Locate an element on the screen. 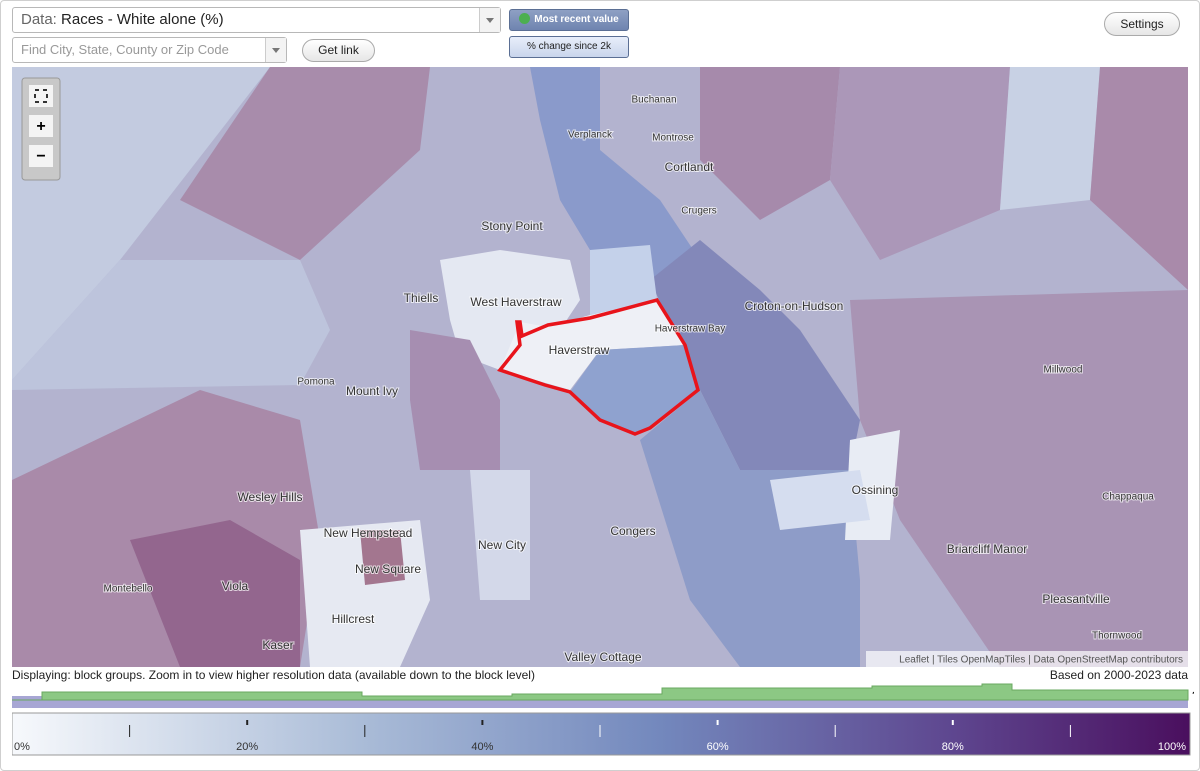 This screenshot has height=771, width=1200. place-label: Briarcliff Manor is located at coordinates (987, 549).